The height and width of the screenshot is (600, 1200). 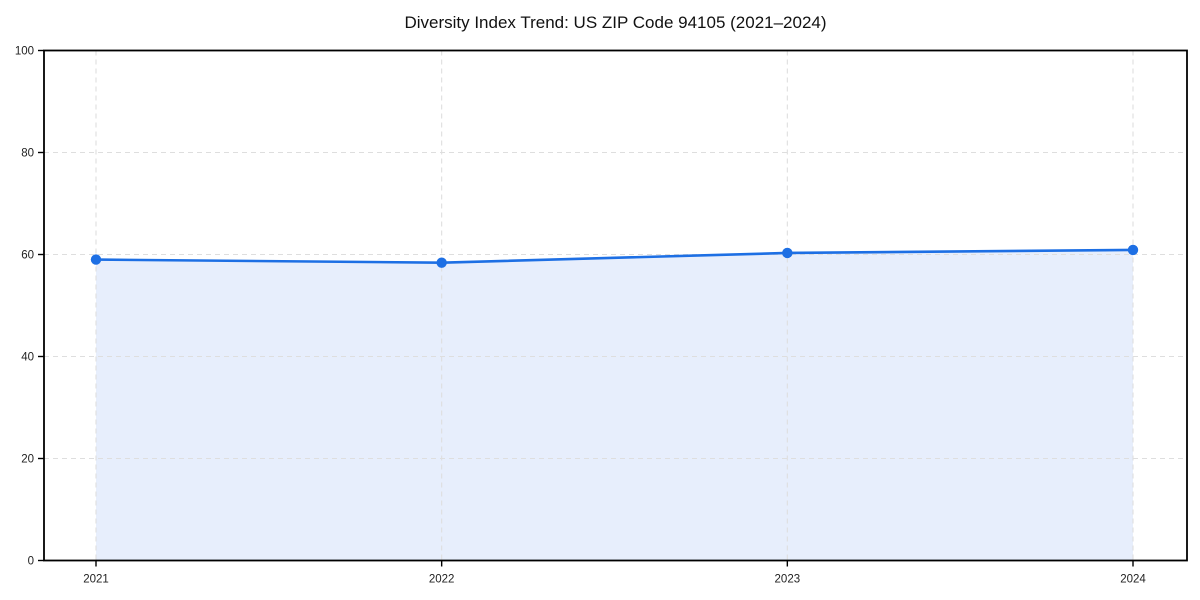 What do you see at coordinates (27, 154) in the screenshot?
I see `y-tick-label: 80` at bounding box center [27, 154].